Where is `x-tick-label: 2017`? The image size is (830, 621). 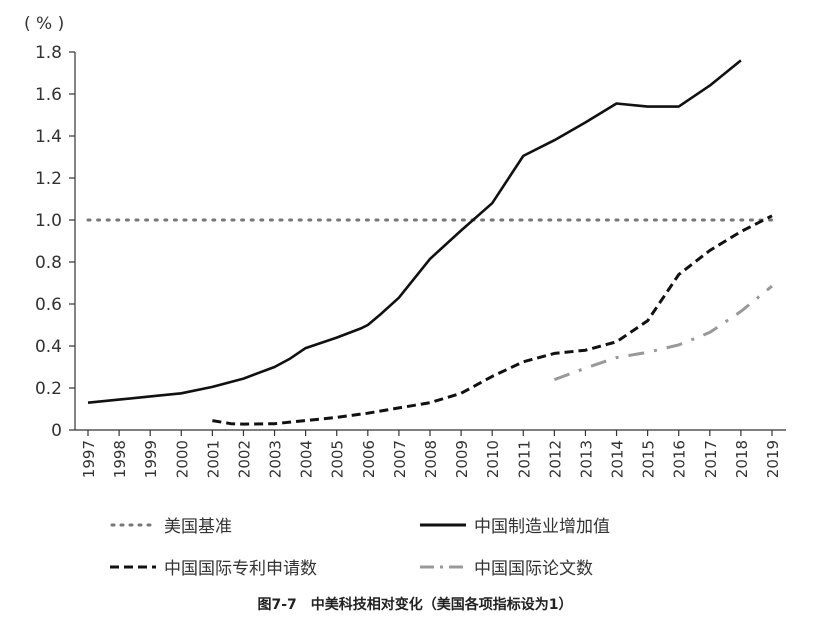
x-tick-label: 2017 is located at coordinates (711, 459).